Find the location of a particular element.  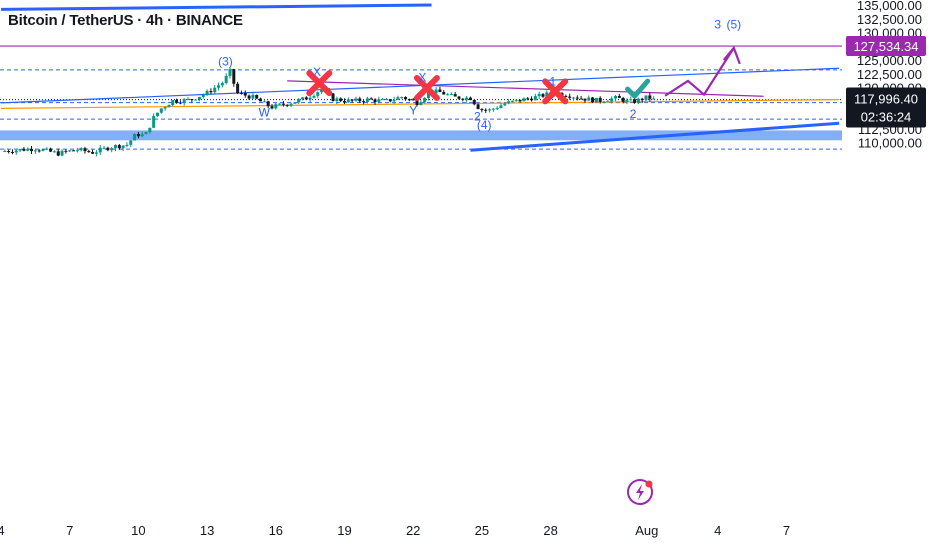

countdown-text: 02:36:24 is located at coordinates (886, 117).